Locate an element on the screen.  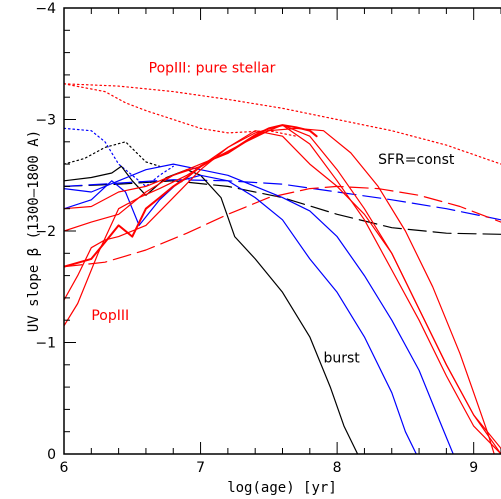
y-tick-label: −3 is located at coordinates (45, 121).